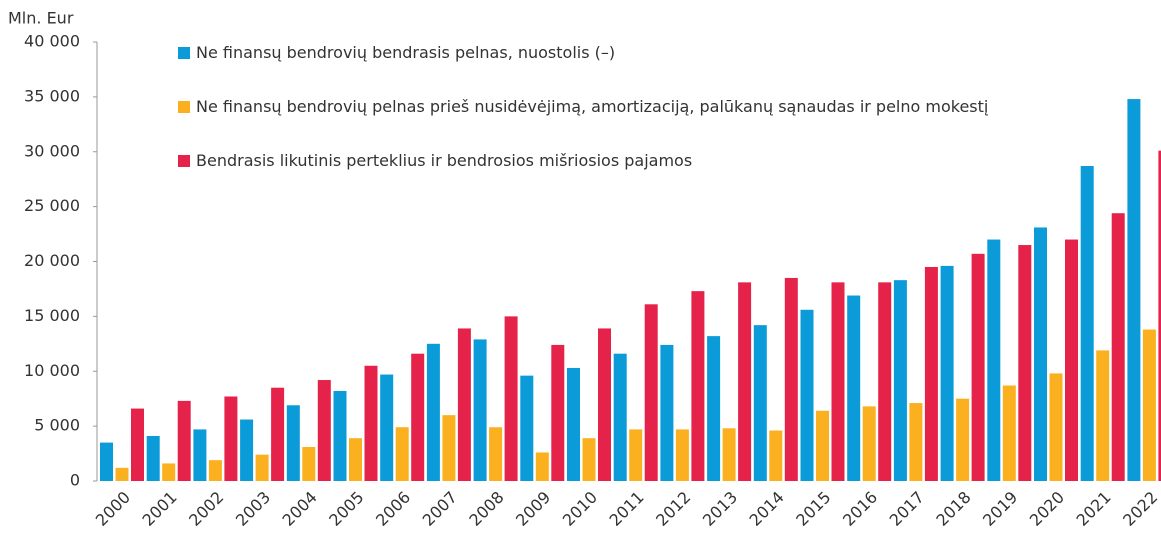  I want to click on x-tick-label: 2005, so click(346, 509).